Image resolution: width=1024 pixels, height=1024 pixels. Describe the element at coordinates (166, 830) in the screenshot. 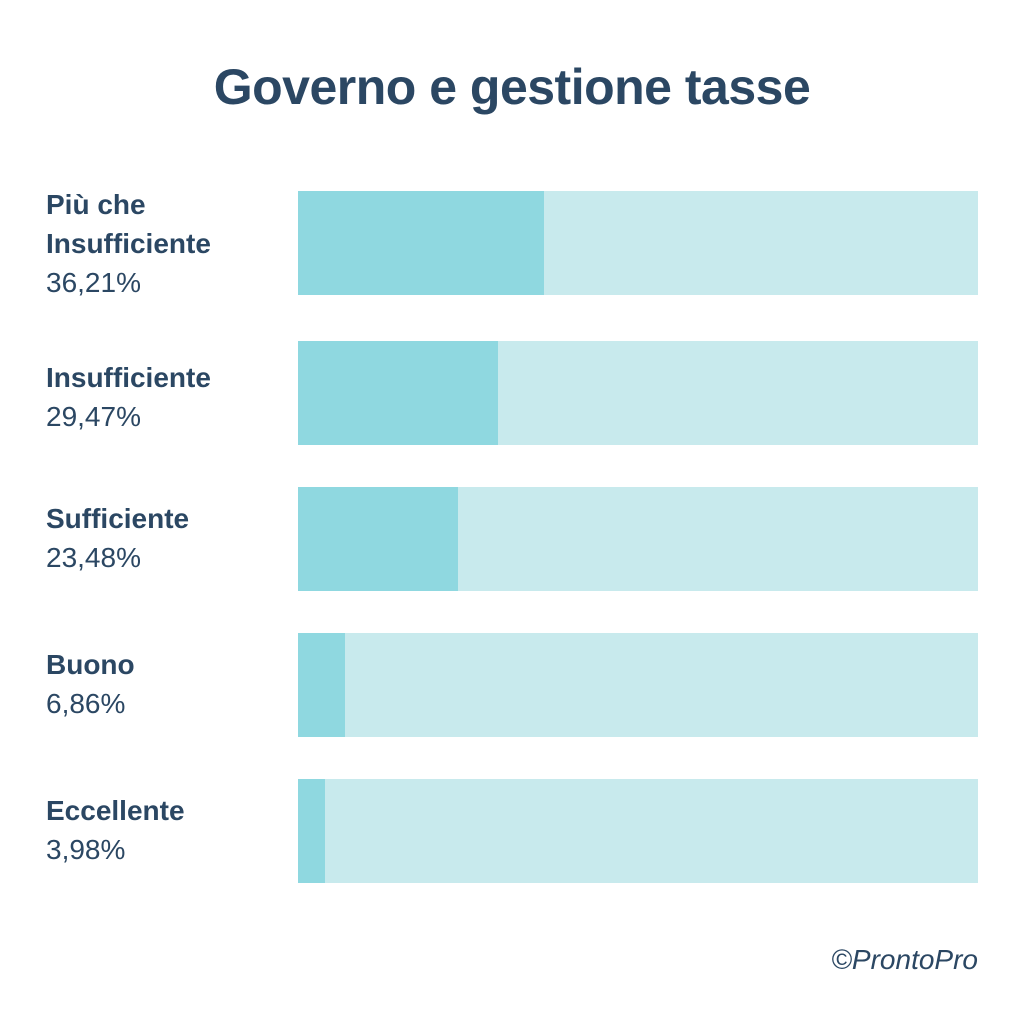

I see `row-label-eccellente: Eccellente 3,98%` at that location.